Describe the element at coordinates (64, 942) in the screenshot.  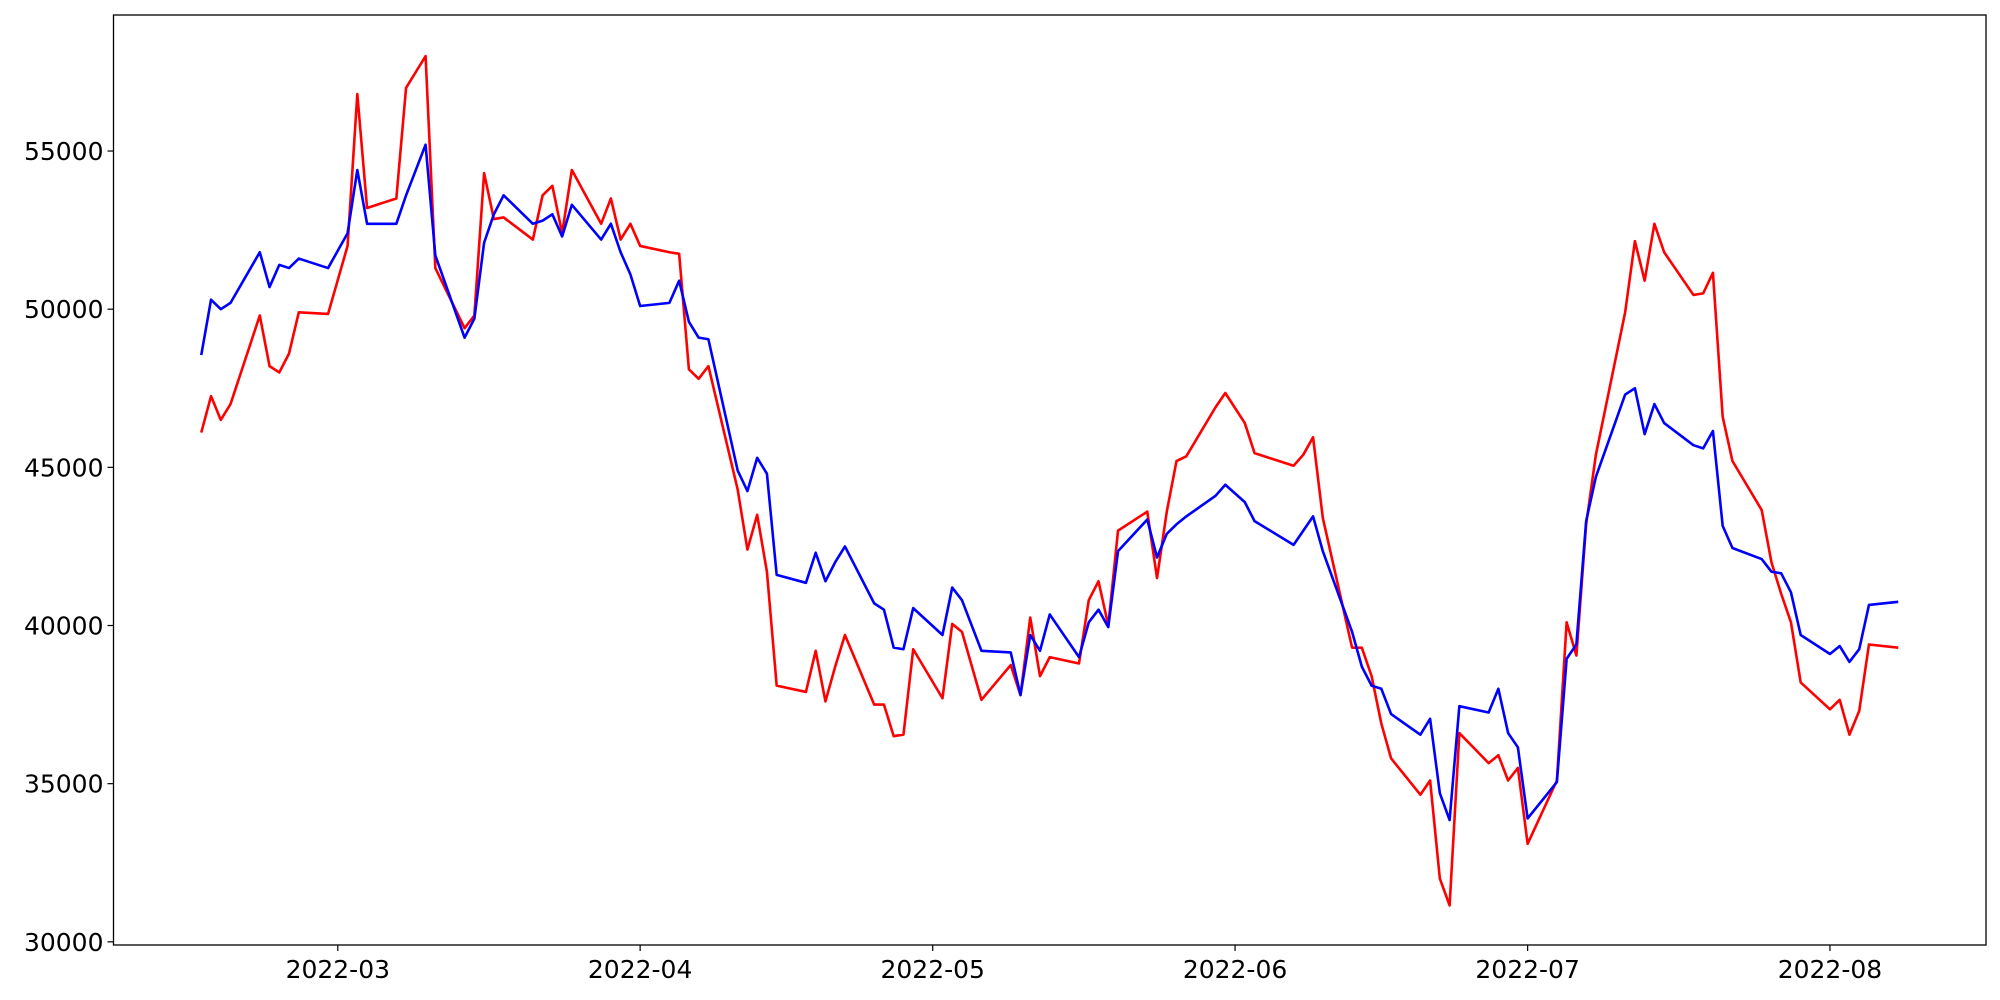
I see `y-tick-label: 30000` at that location.